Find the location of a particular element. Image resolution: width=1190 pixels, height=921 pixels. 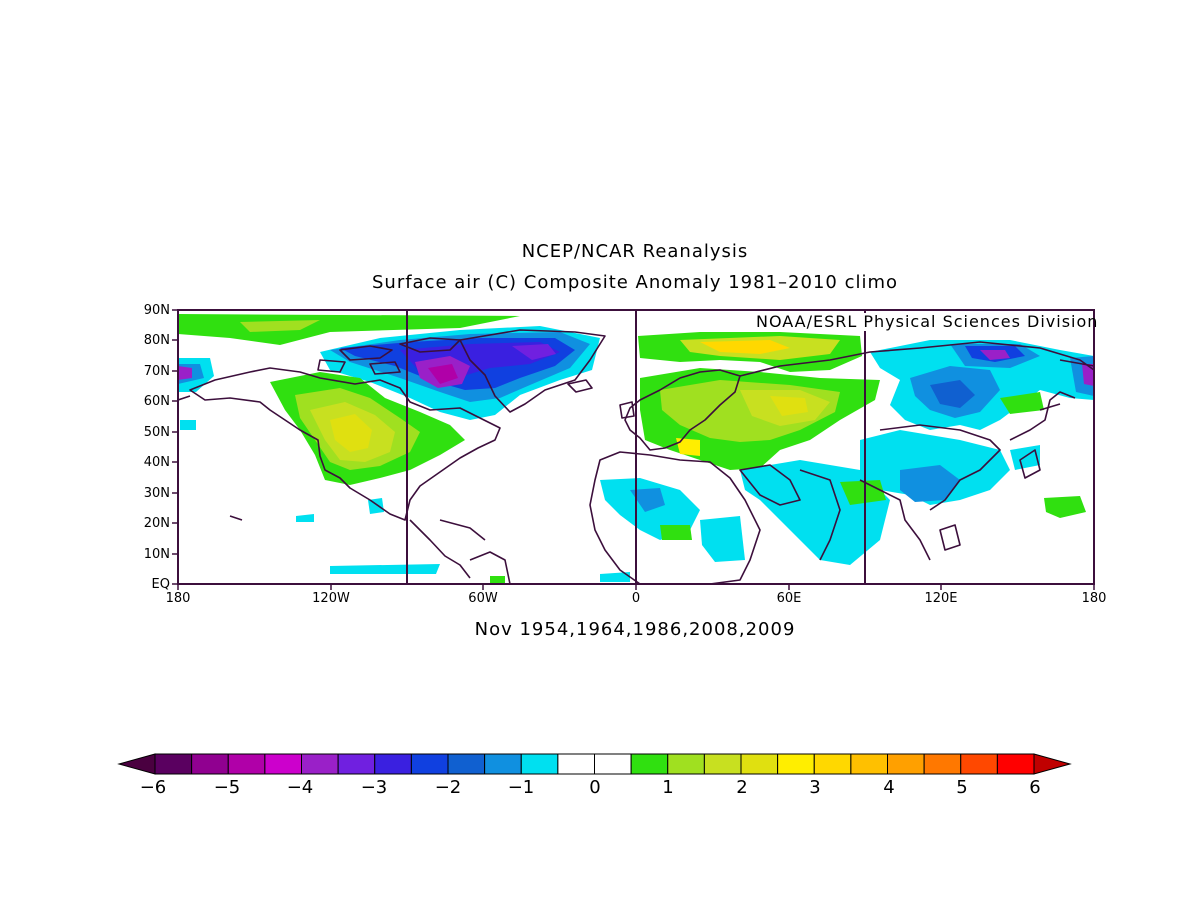

reference-meridians is located at coordinates (636, 447).